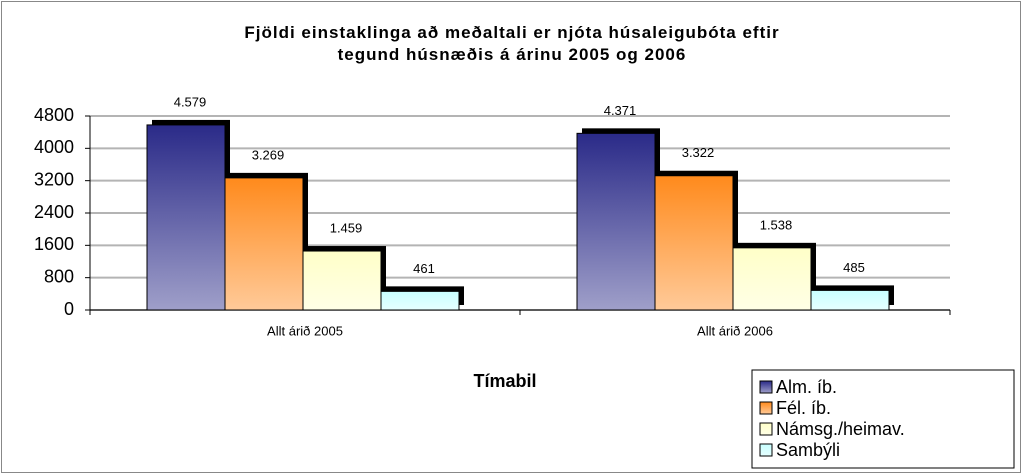  What do you see at coordinates (268, 154) in the screenshot?
I see `value-label: 3.269` at bounding box center [268, 154].